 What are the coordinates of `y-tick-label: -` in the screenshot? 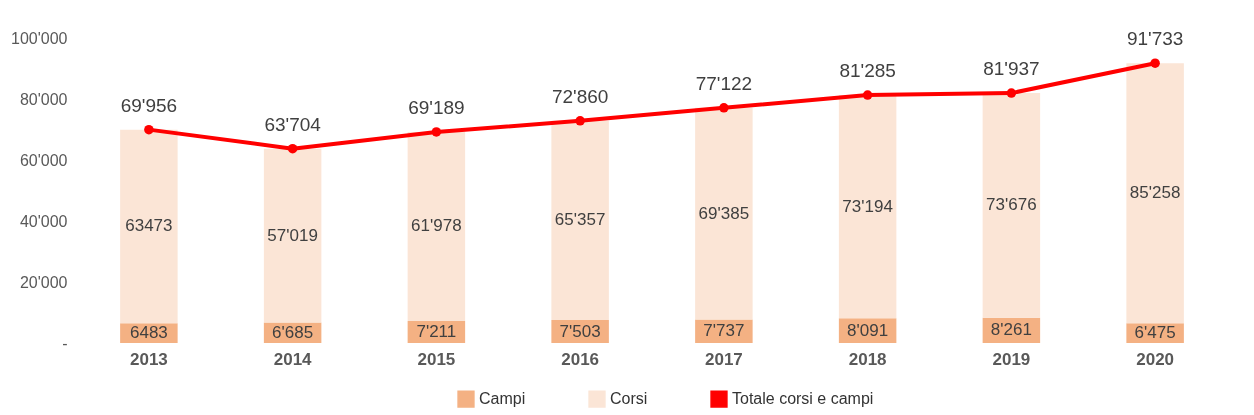 It's located at (65, 343).